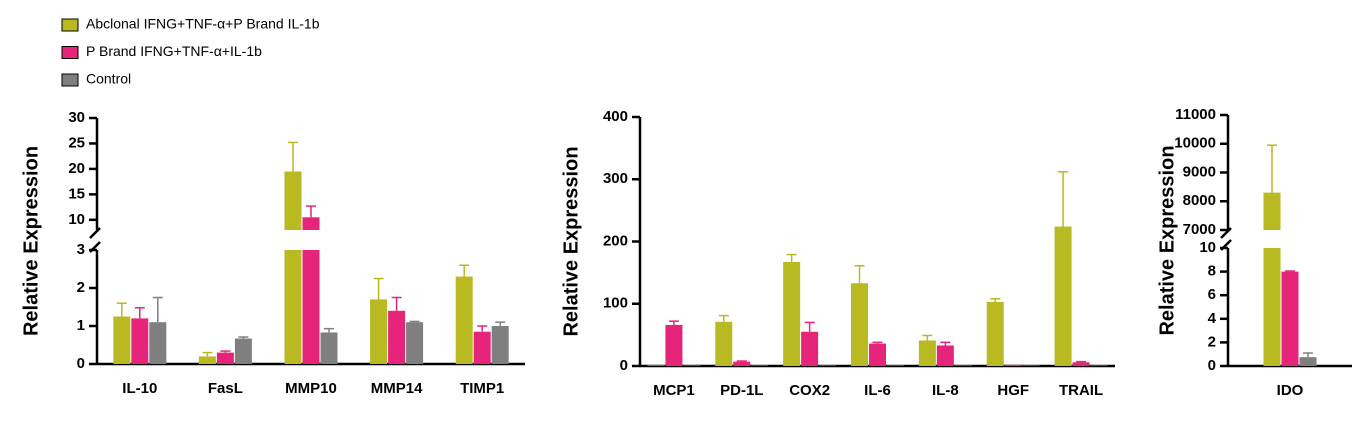 The width and height of the screenshot is (1364, 427). I want to click on y-tick-label: 20, so click(76, 168).